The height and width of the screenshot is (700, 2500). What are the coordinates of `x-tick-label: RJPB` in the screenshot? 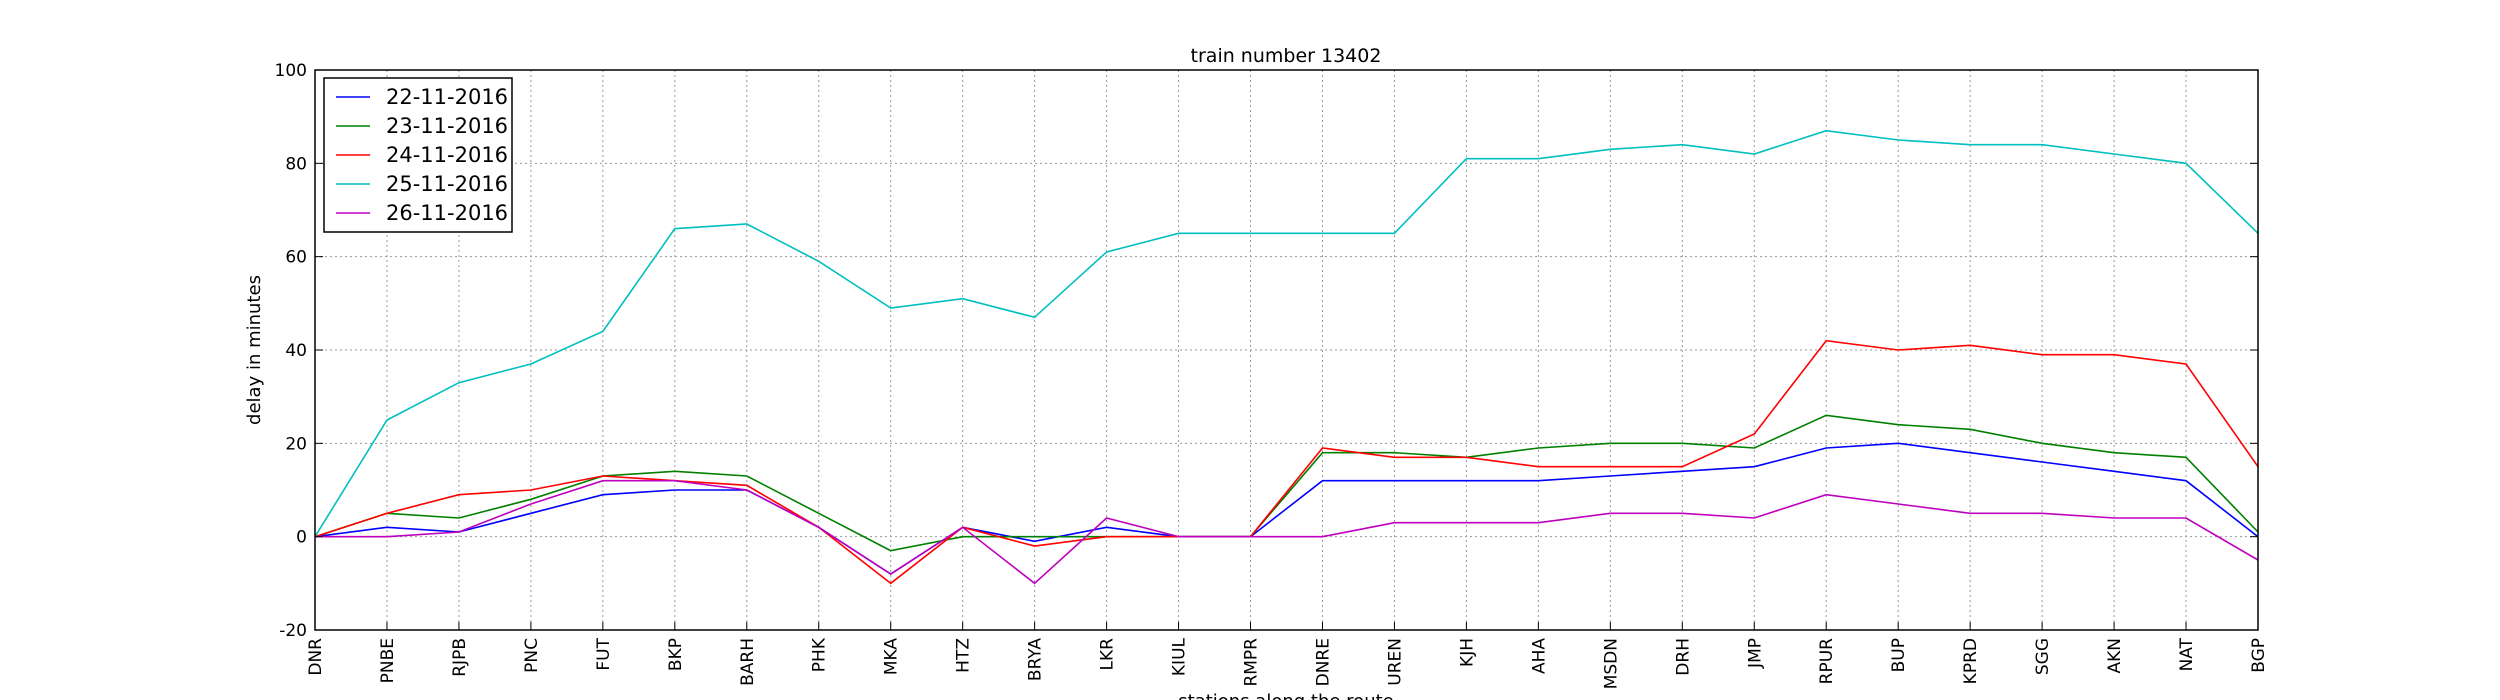 It's located at (460, 657).